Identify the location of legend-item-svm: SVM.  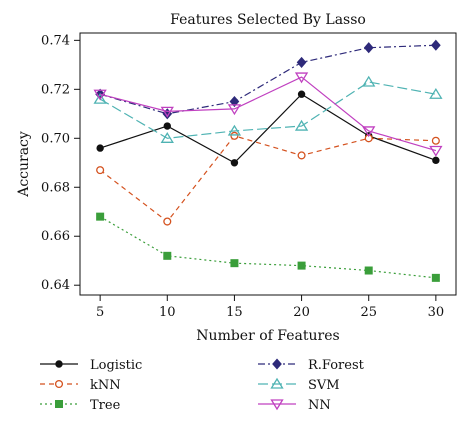
(299, 385).